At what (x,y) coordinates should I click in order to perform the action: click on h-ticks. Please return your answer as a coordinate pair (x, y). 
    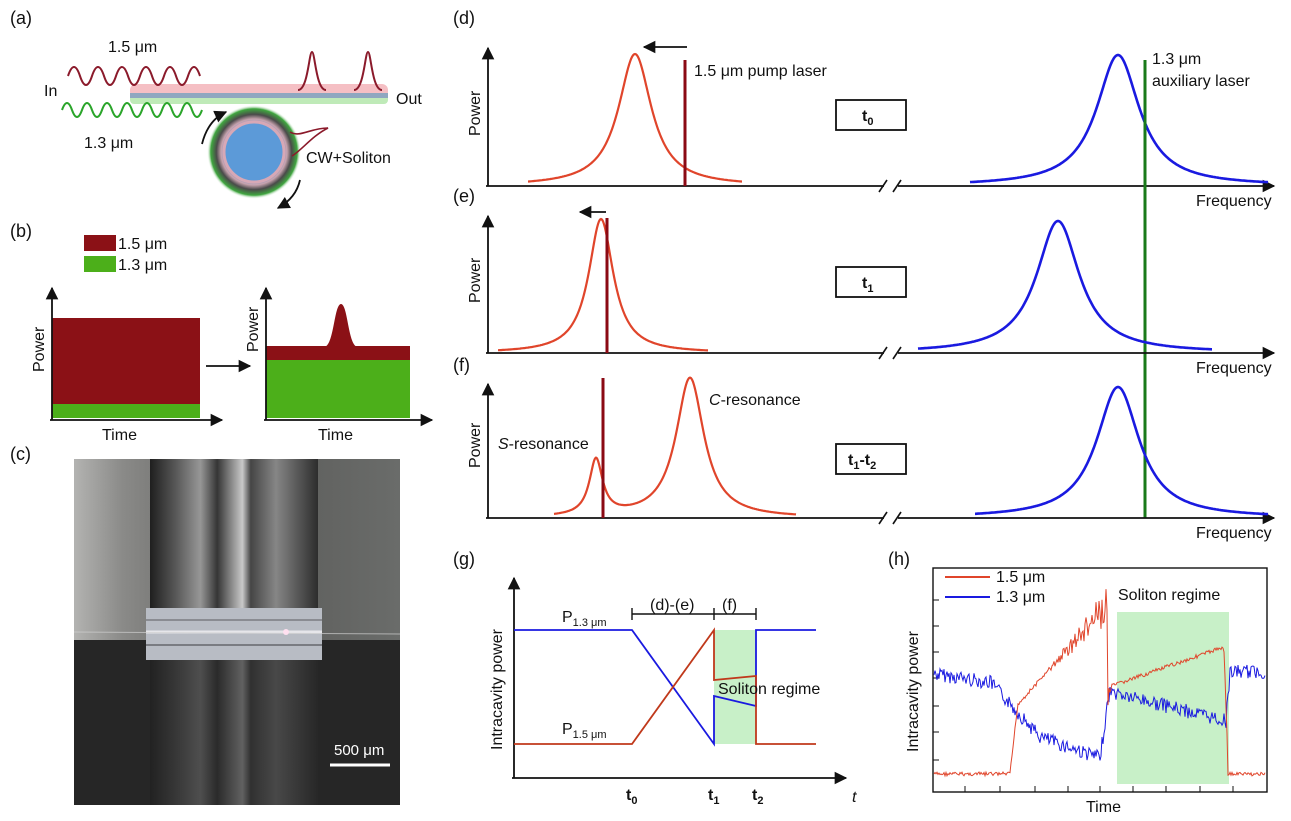
    Looking at the image, I should click on (1083, 695).